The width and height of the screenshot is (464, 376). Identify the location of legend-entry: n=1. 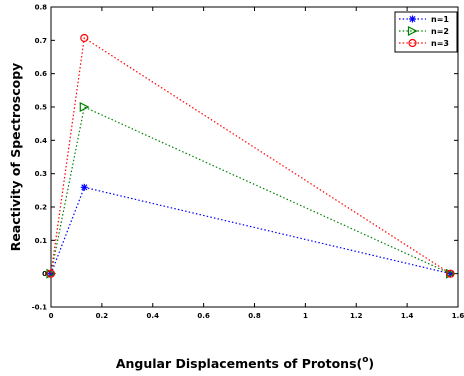
(424, 19).